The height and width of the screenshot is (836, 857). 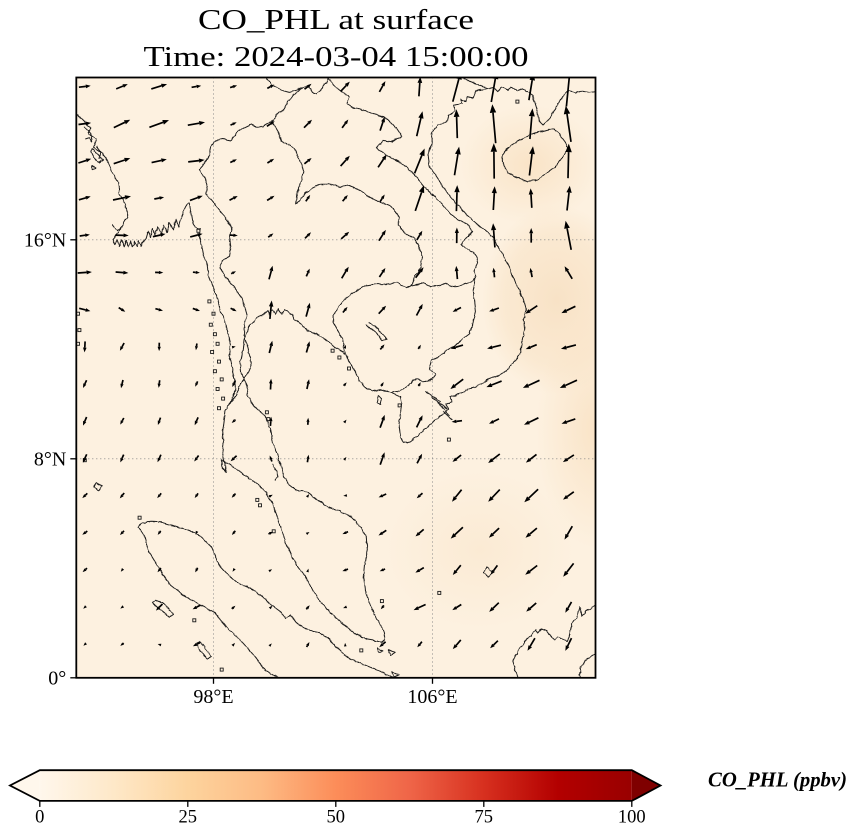 I want to click on svg-text: 16°N, so click(x=45, y=240).